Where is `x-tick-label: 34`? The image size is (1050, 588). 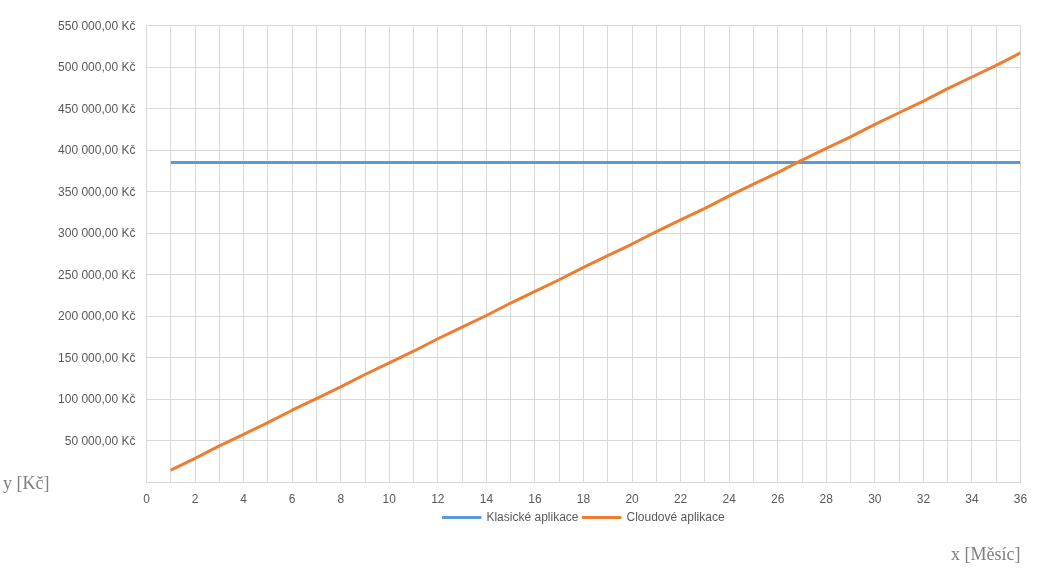
x-tick-label: 34 is located at coordinates (972, 498).